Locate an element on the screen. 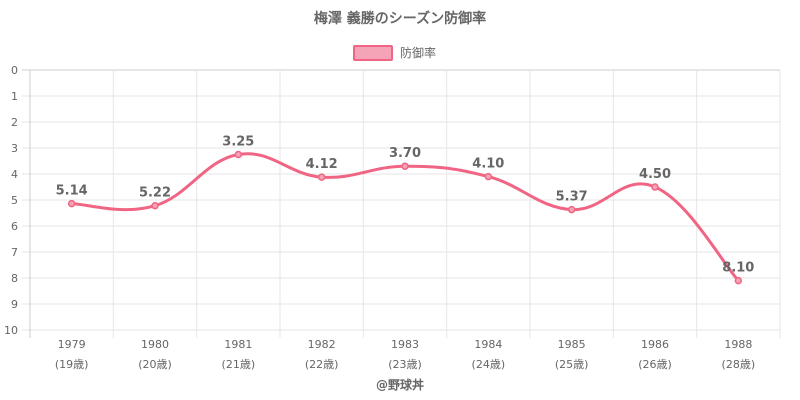 This screenshot has width=800, height=400. data-label: 3.25 is located at coordinates (238, 142).